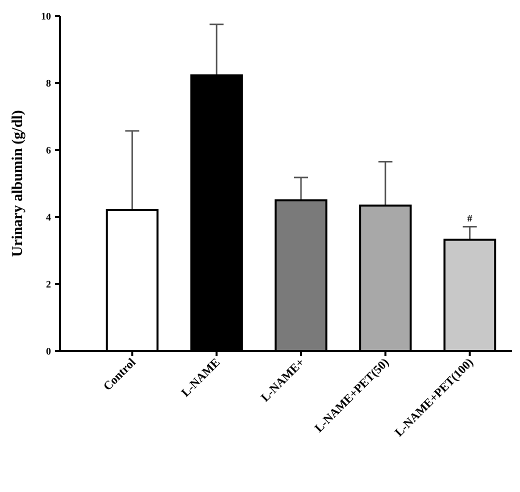  I want to click on y-tick-label: 10, so click(46, 17).